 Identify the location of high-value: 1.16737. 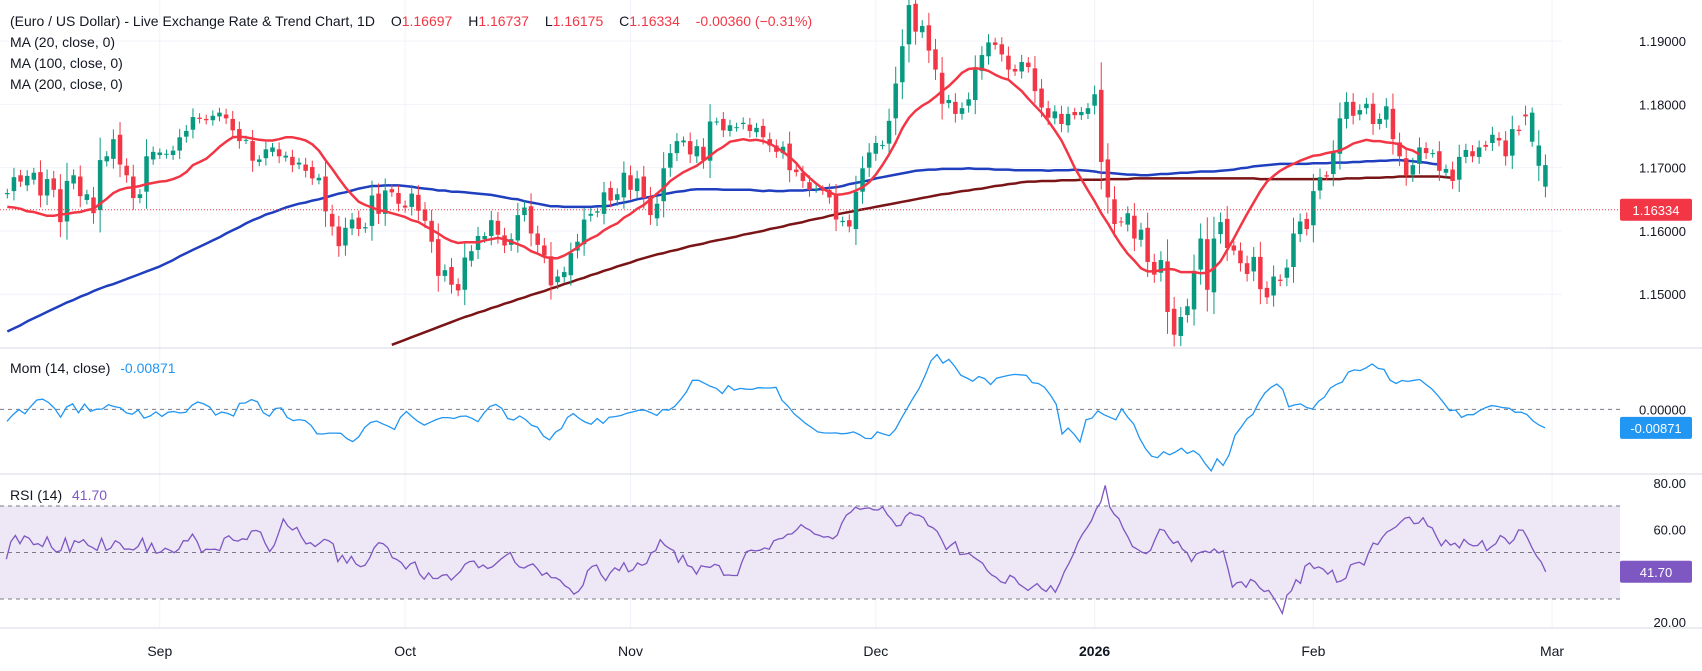
(503, 21).